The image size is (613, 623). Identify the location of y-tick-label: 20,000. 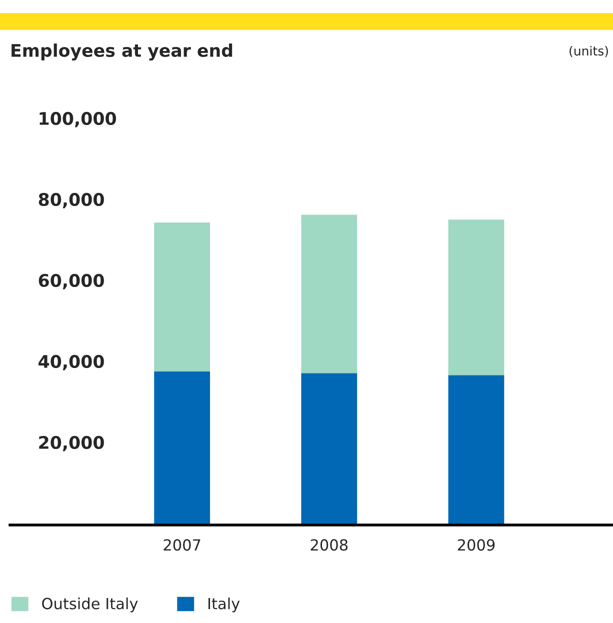
(71, 444).